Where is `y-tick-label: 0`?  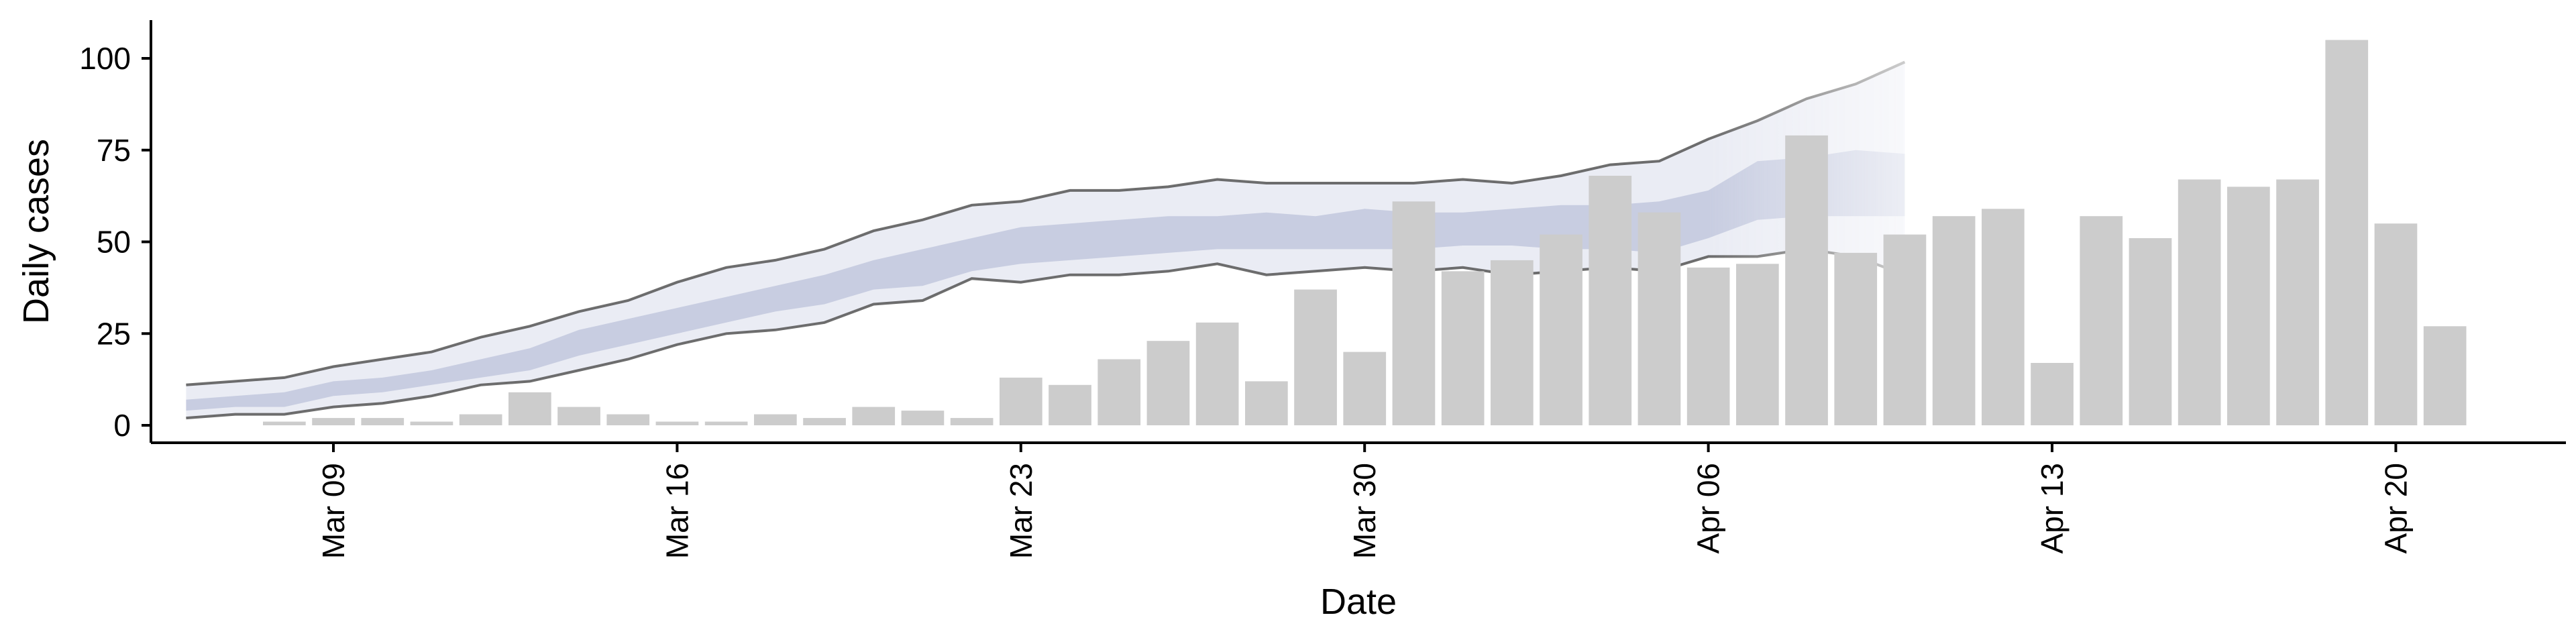 y-tick-label: 0 is located at coordinates (122, 425).